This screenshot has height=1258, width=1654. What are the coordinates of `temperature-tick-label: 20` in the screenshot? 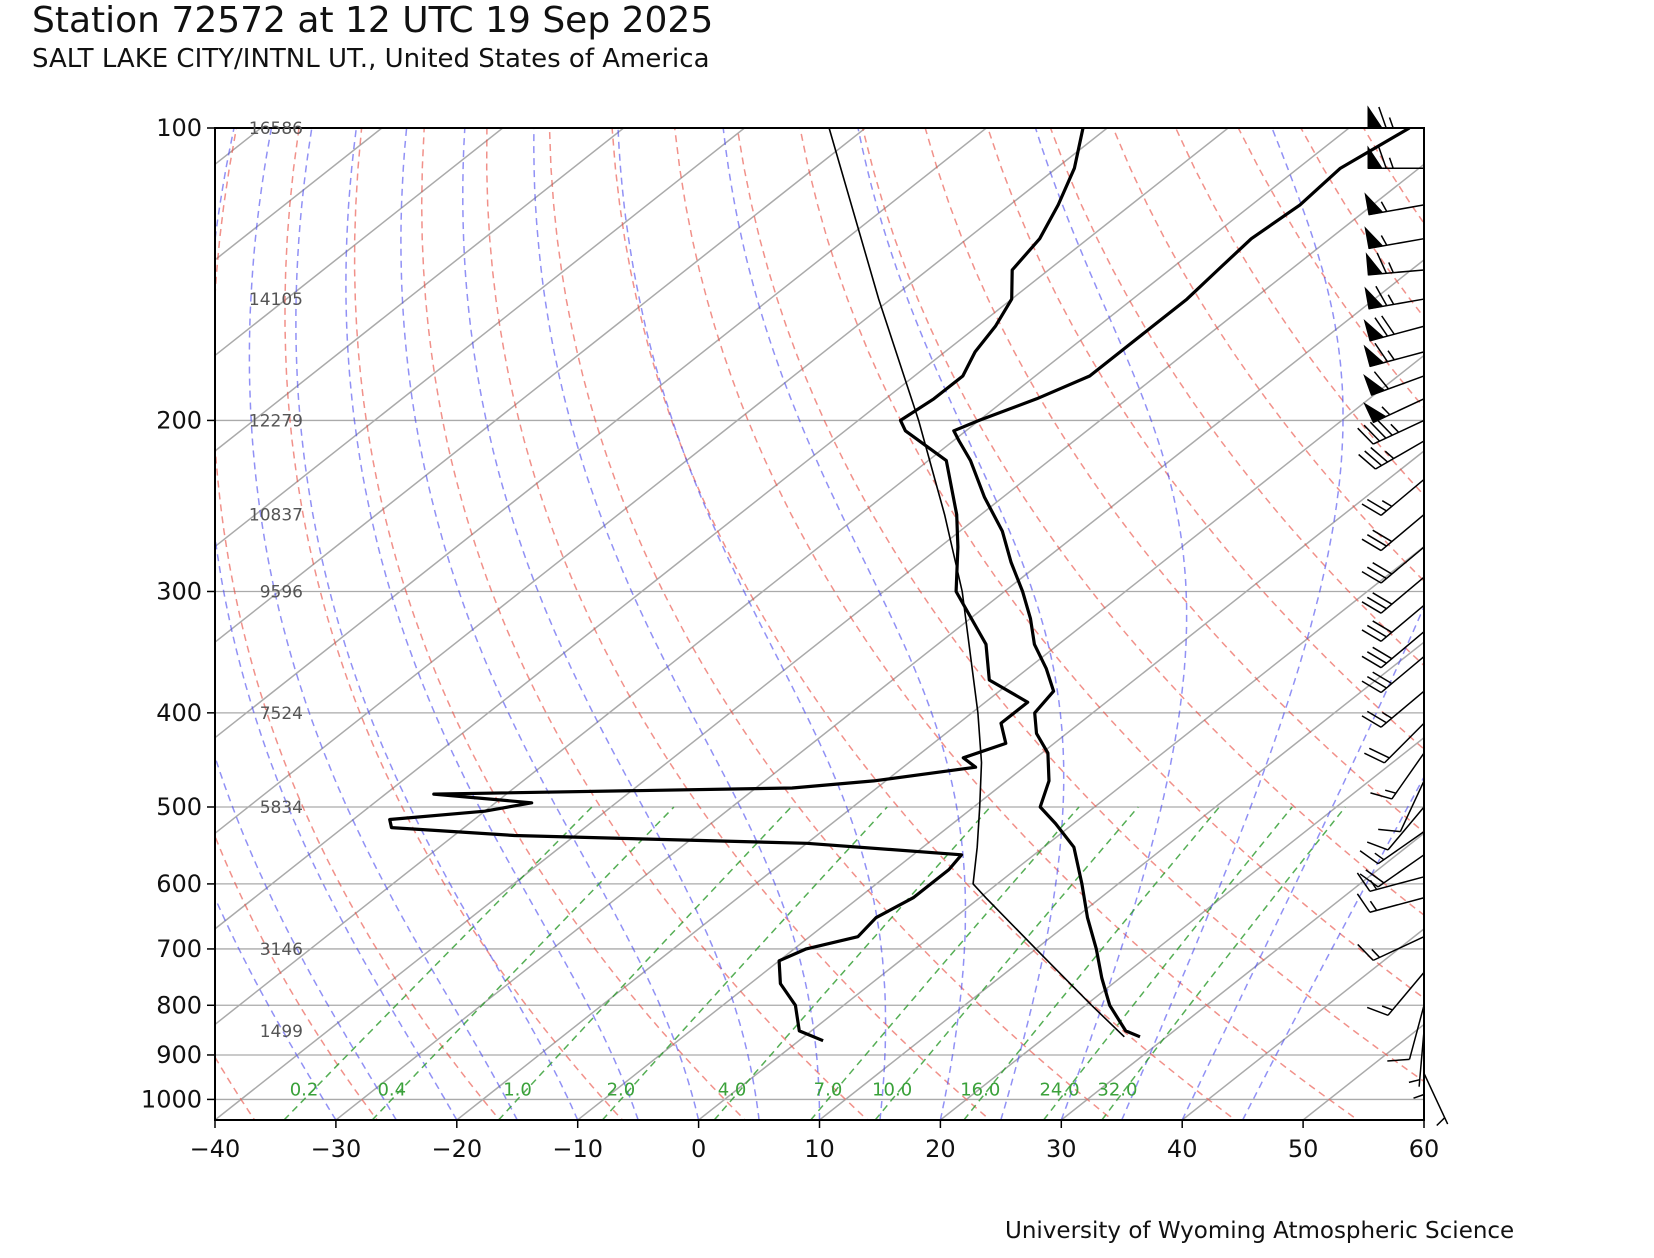 It's located at (940, 1149).